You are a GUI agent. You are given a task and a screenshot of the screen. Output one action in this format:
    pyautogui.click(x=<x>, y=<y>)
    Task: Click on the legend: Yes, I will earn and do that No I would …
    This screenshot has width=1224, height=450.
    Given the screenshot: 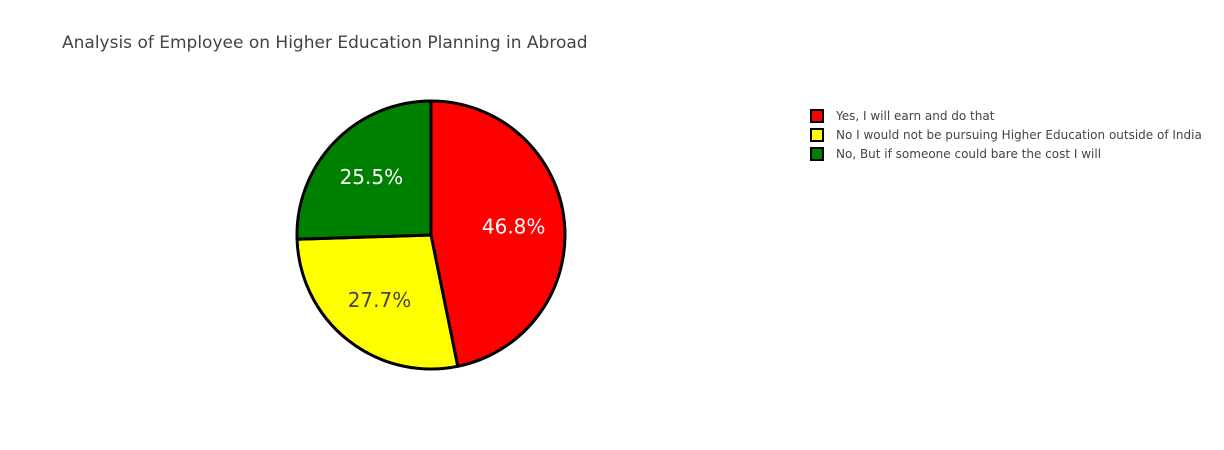 What is the action you would take?
    pyautogui.click(x=1005, y=134)
    